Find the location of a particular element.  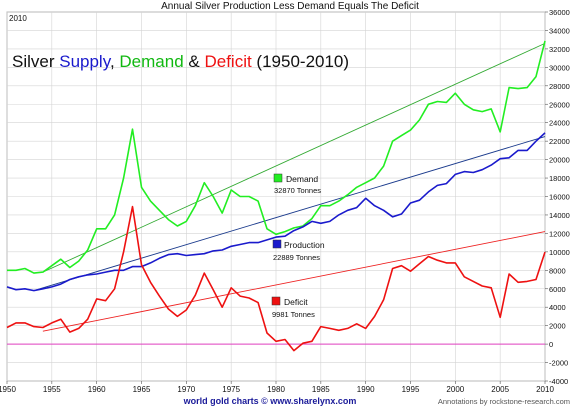

y-tick-label: 22000 is located at coordinates (559, 141).